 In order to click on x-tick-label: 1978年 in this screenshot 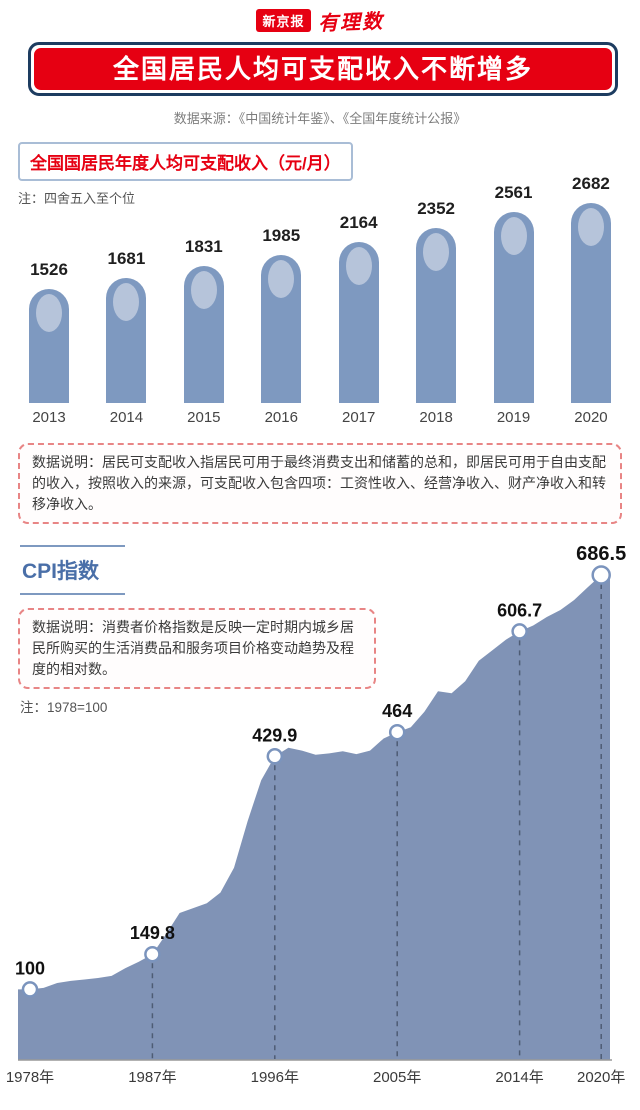, I will do `click(30, 1077)`.